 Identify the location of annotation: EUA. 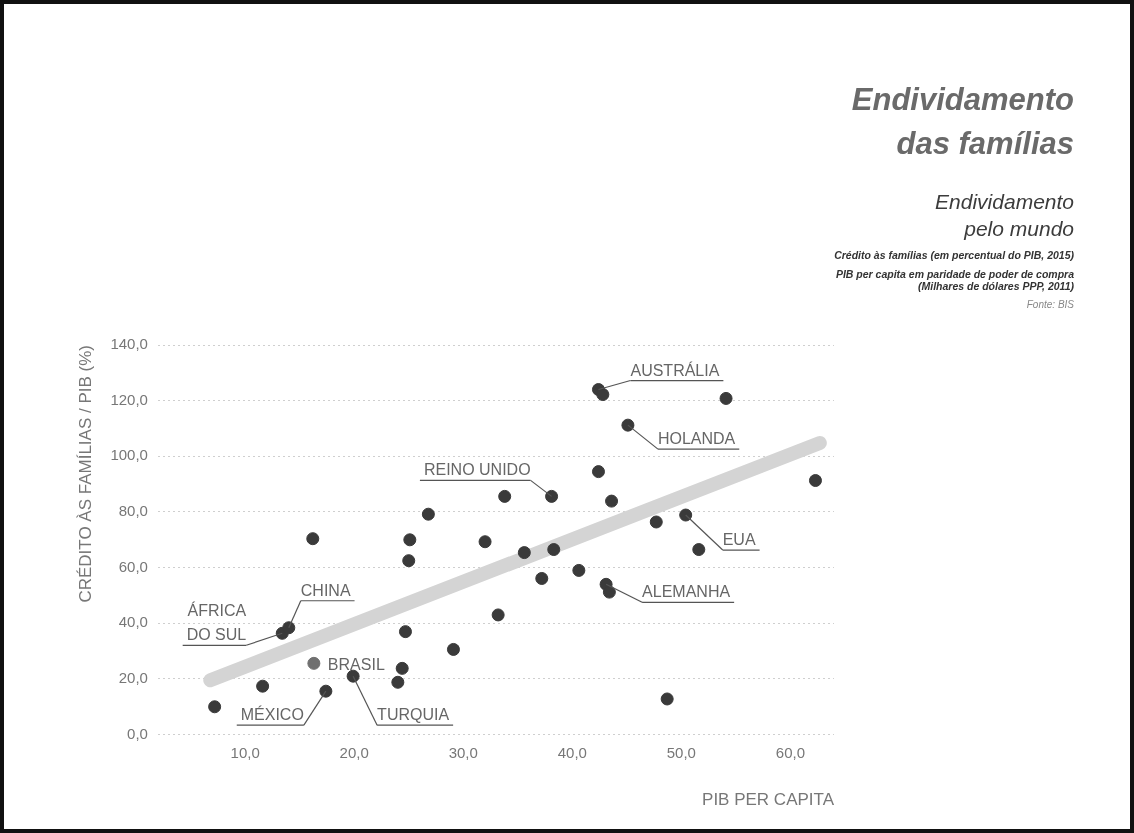
(739, 540).